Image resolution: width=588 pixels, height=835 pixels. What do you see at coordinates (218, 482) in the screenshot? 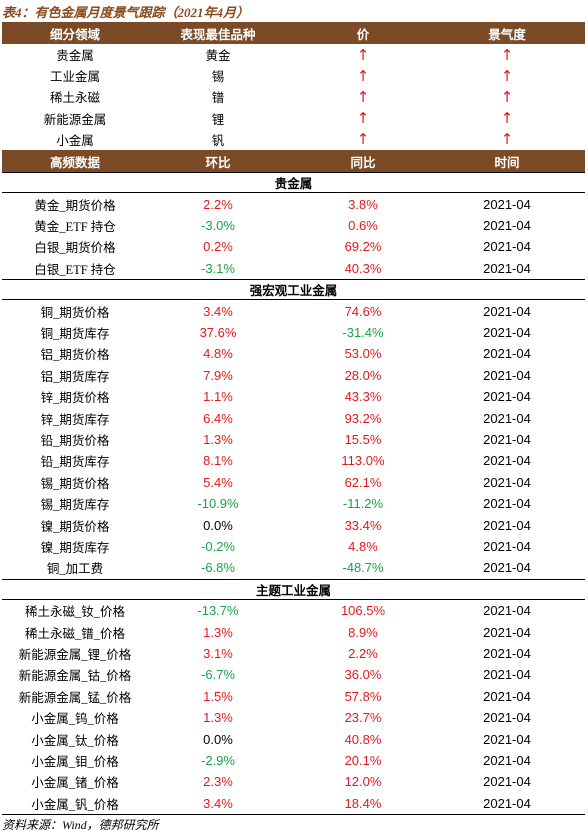
I see `change-value: 5.4%` at bounding box center [218, 482].